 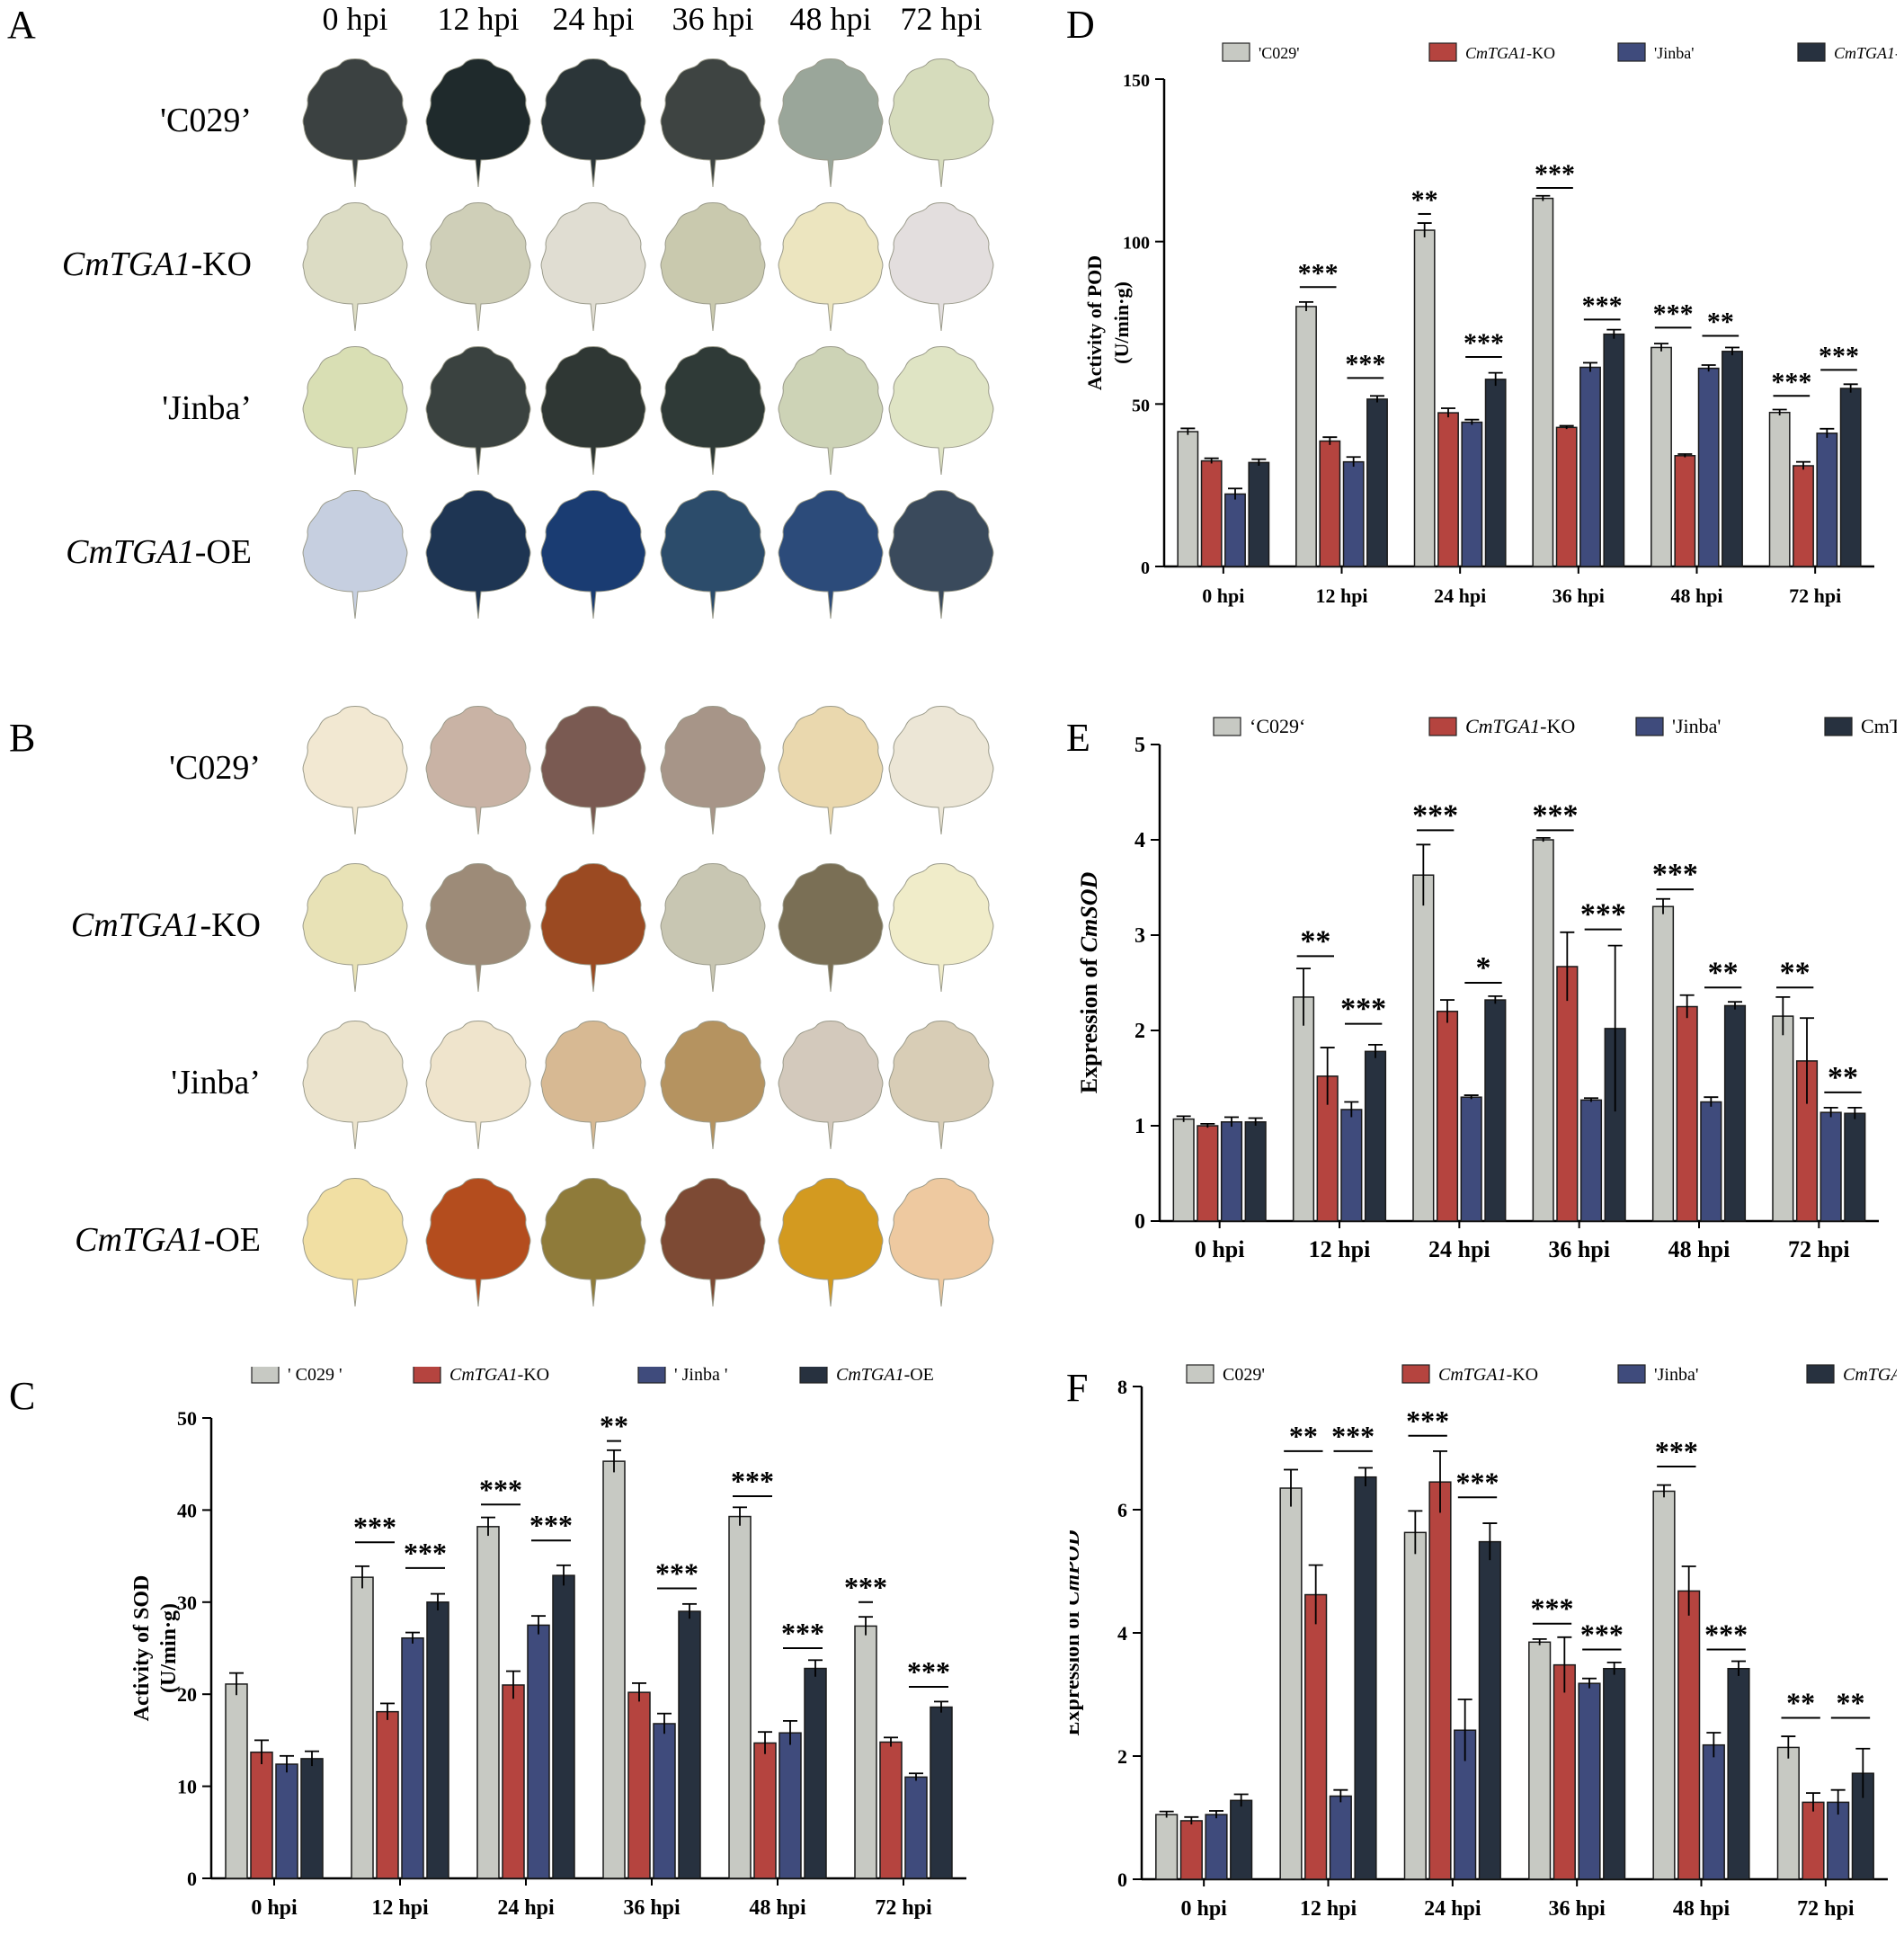 I want to click on grid-b-leaf-r0-c3, so click(x=713, y=770).